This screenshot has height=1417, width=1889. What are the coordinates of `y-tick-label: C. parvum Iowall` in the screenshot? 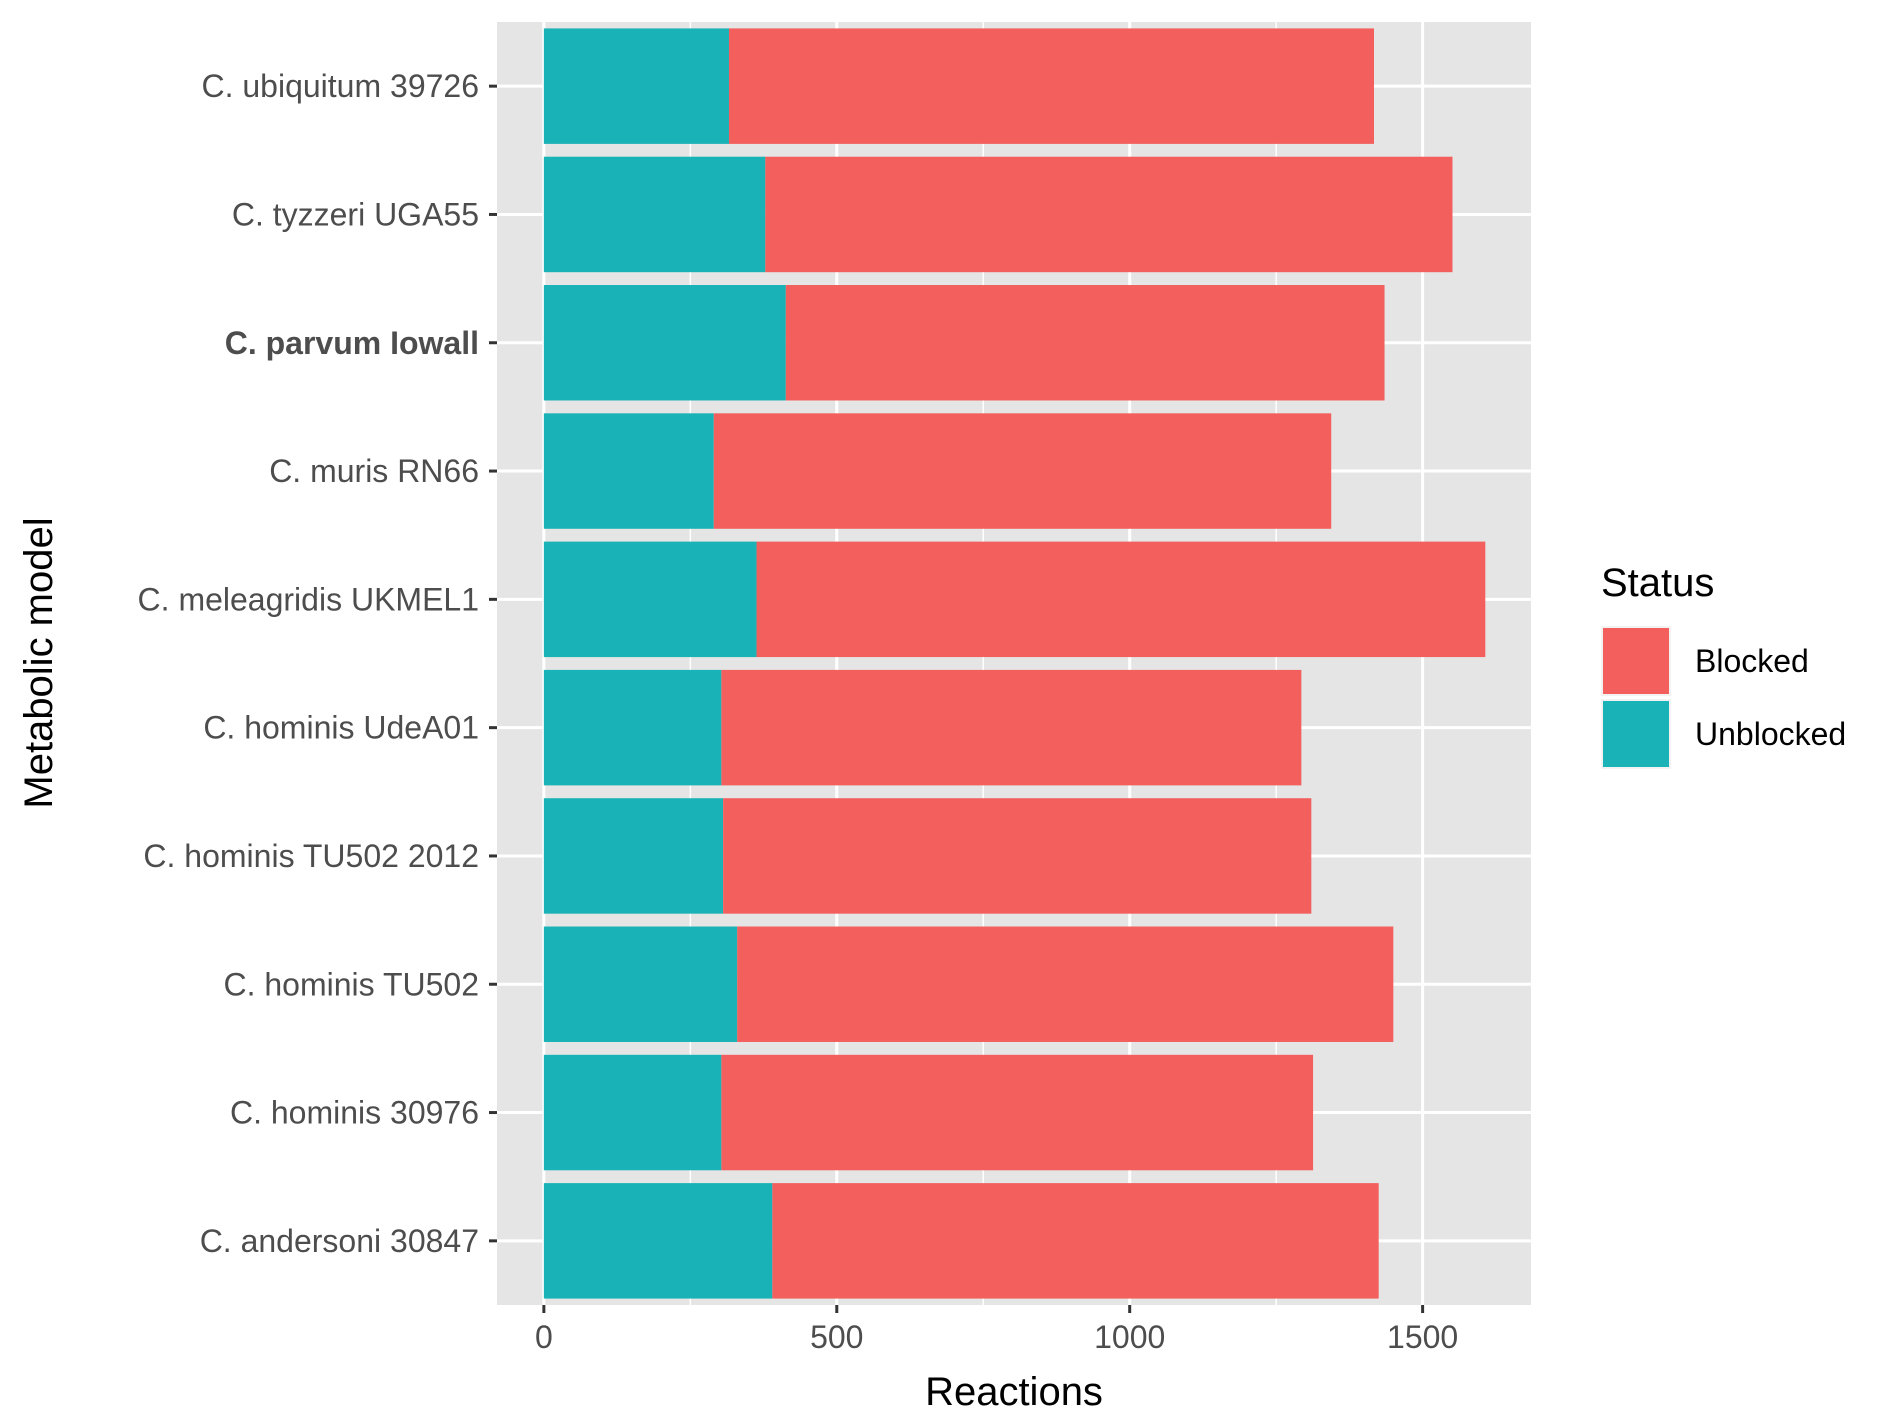 It's located at (352, 343).